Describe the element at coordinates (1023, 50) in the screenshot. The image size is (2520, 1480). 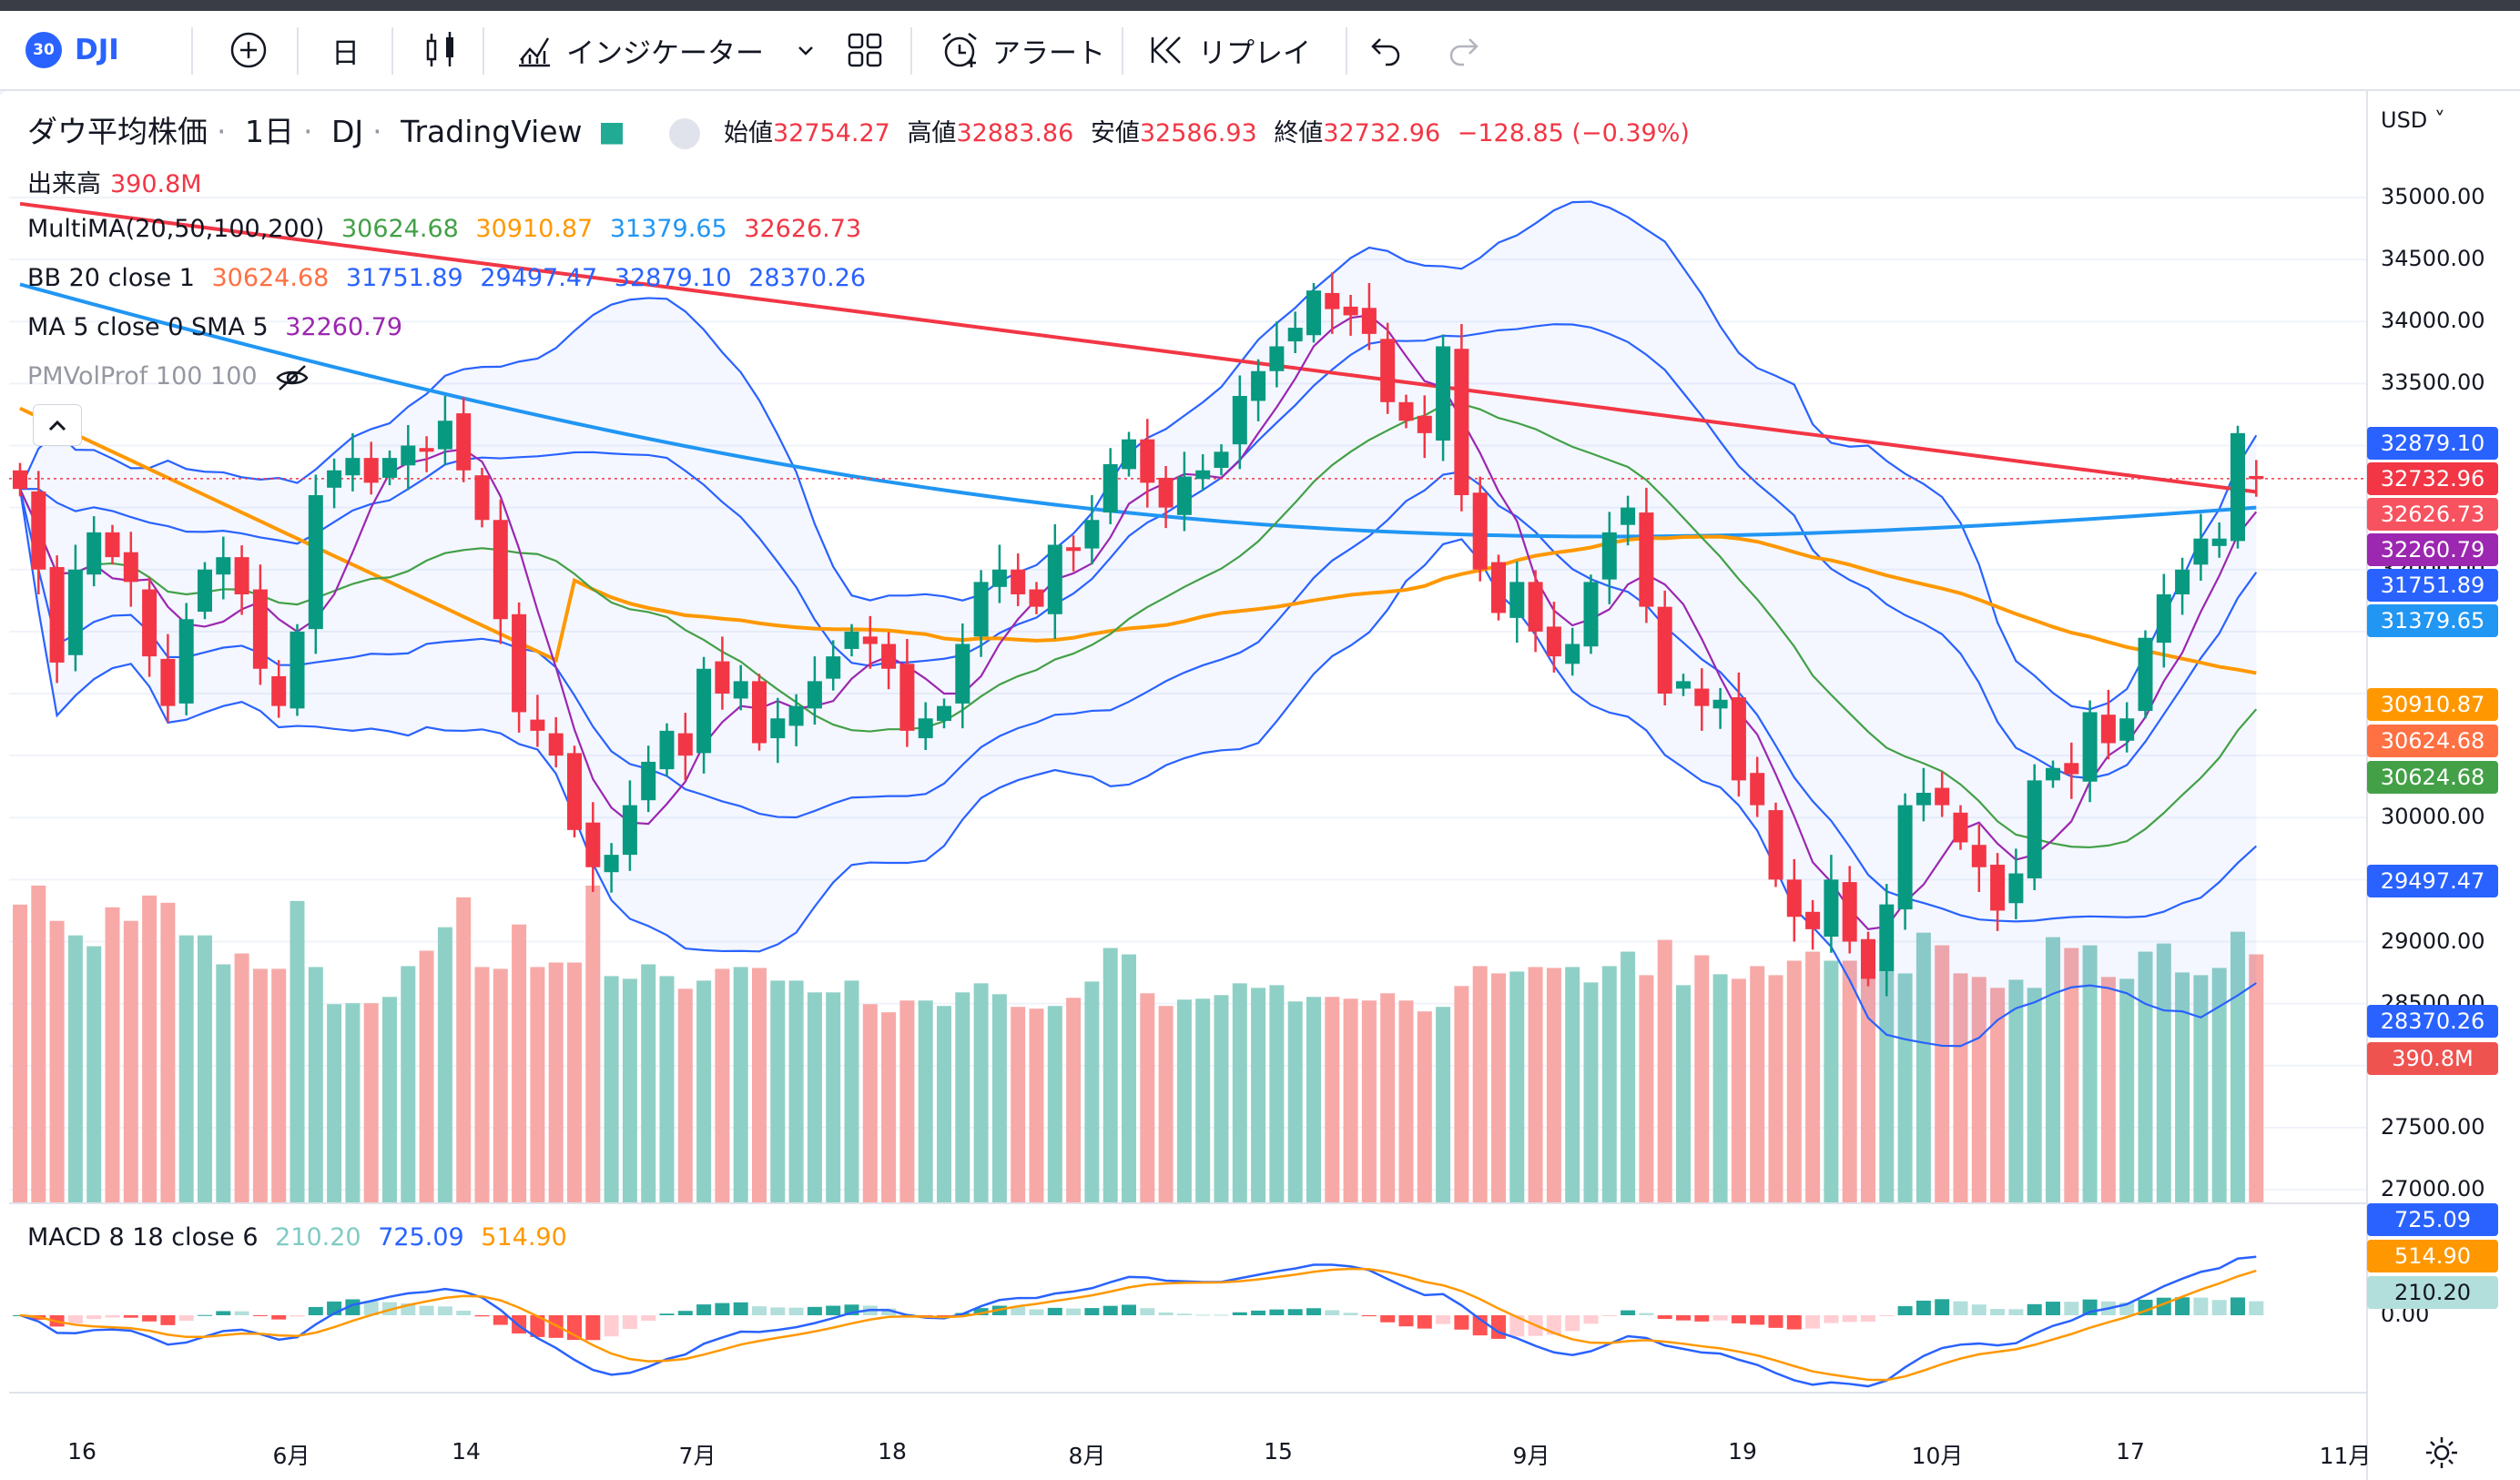
I see `alert-button: アラート` at that location.